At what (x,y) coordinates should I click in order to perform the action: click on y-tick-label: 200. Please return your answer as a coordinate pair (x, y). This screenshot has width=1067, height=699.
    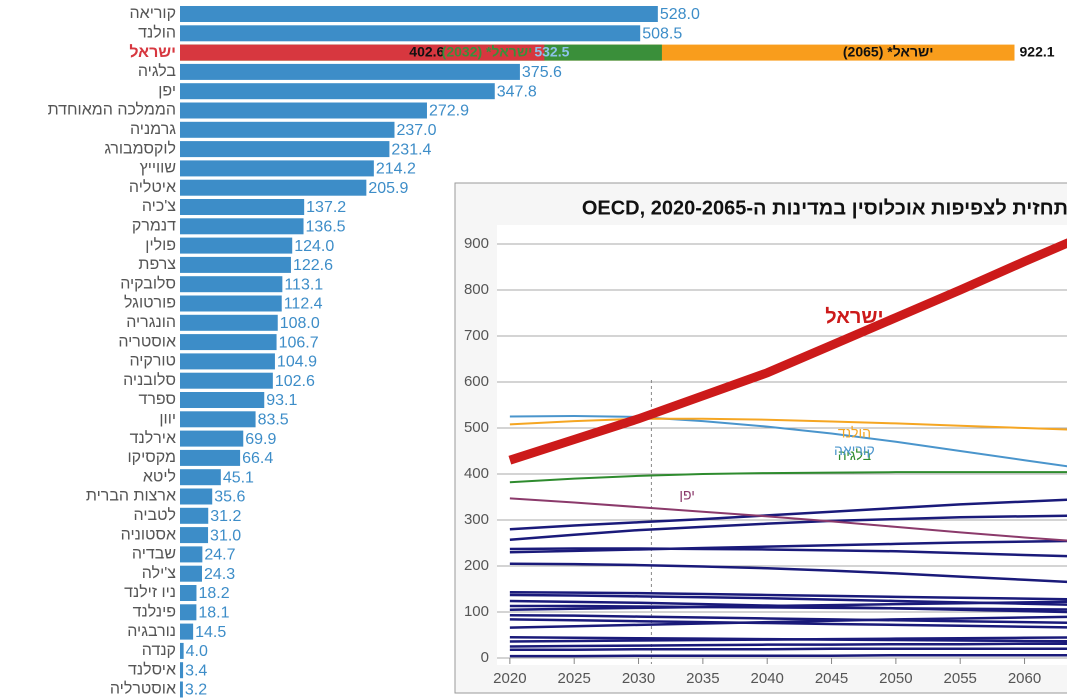
    Looking at the image, I should click on (476, 565).